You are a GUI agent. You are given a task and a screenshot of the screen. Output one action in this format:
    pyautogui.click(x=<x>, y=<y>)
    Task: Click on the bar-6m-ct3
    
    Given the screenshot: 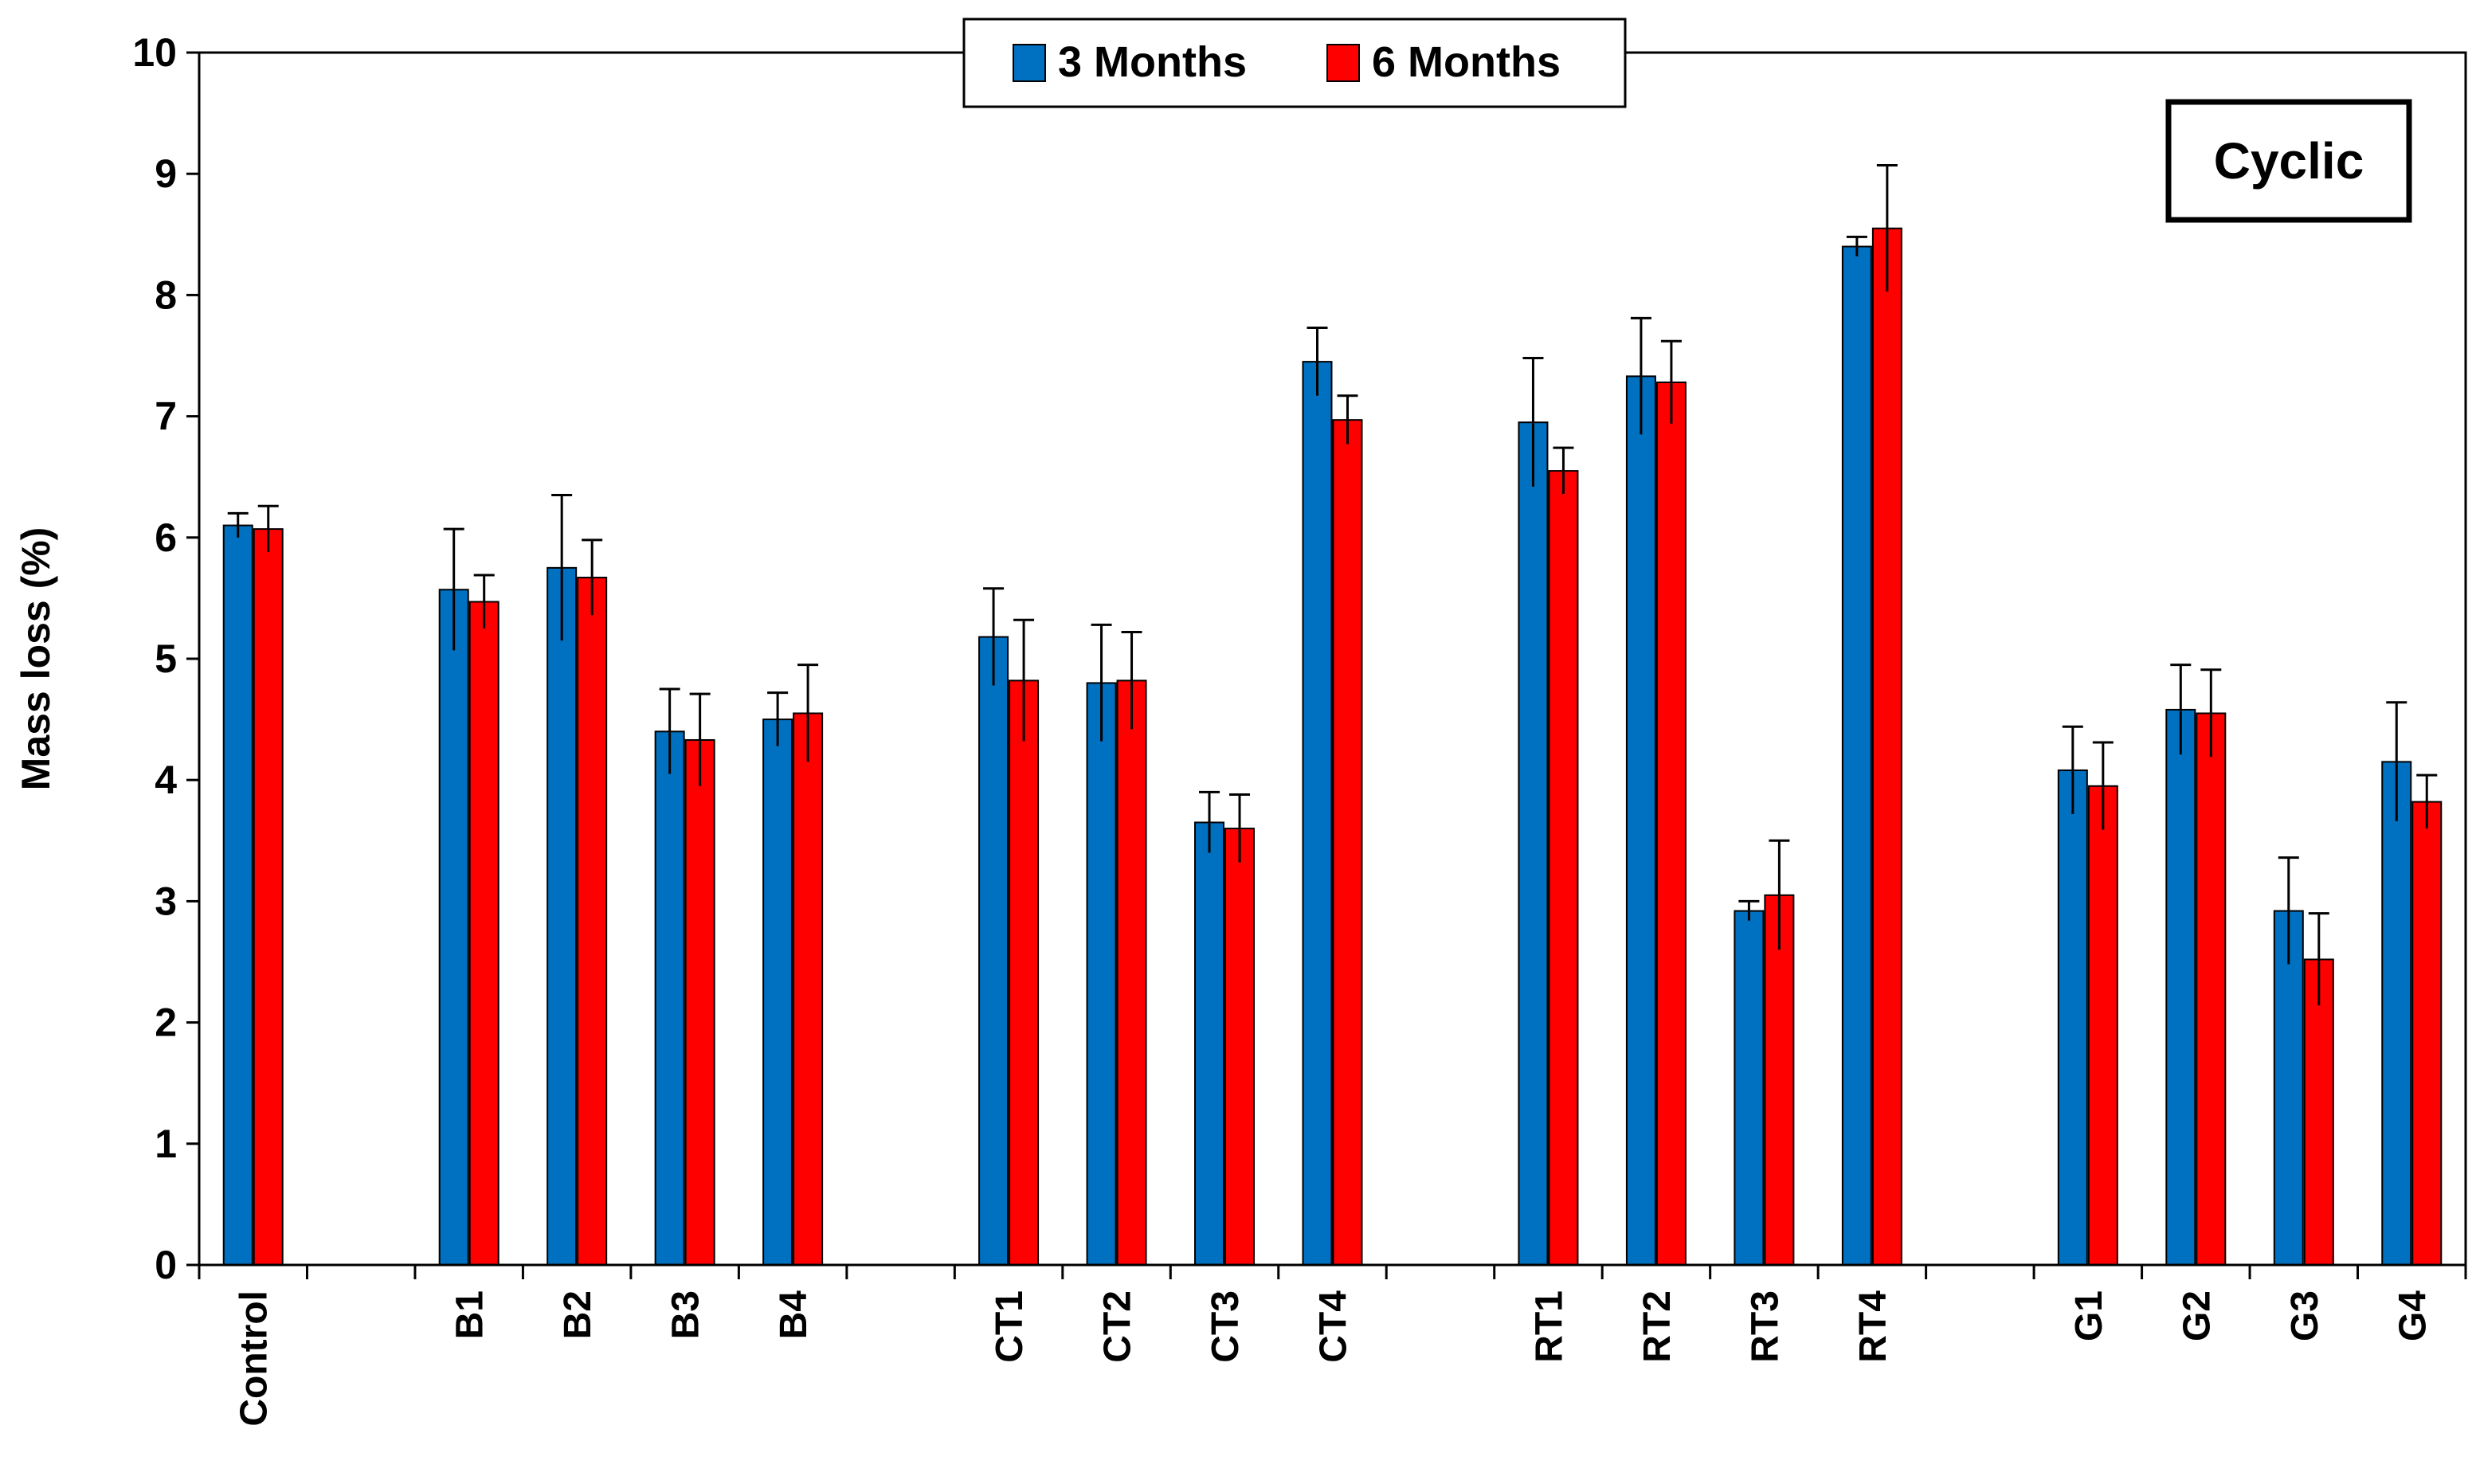 What is the action you would take?
    pyautogui.click(x=1240, y=1047)
    